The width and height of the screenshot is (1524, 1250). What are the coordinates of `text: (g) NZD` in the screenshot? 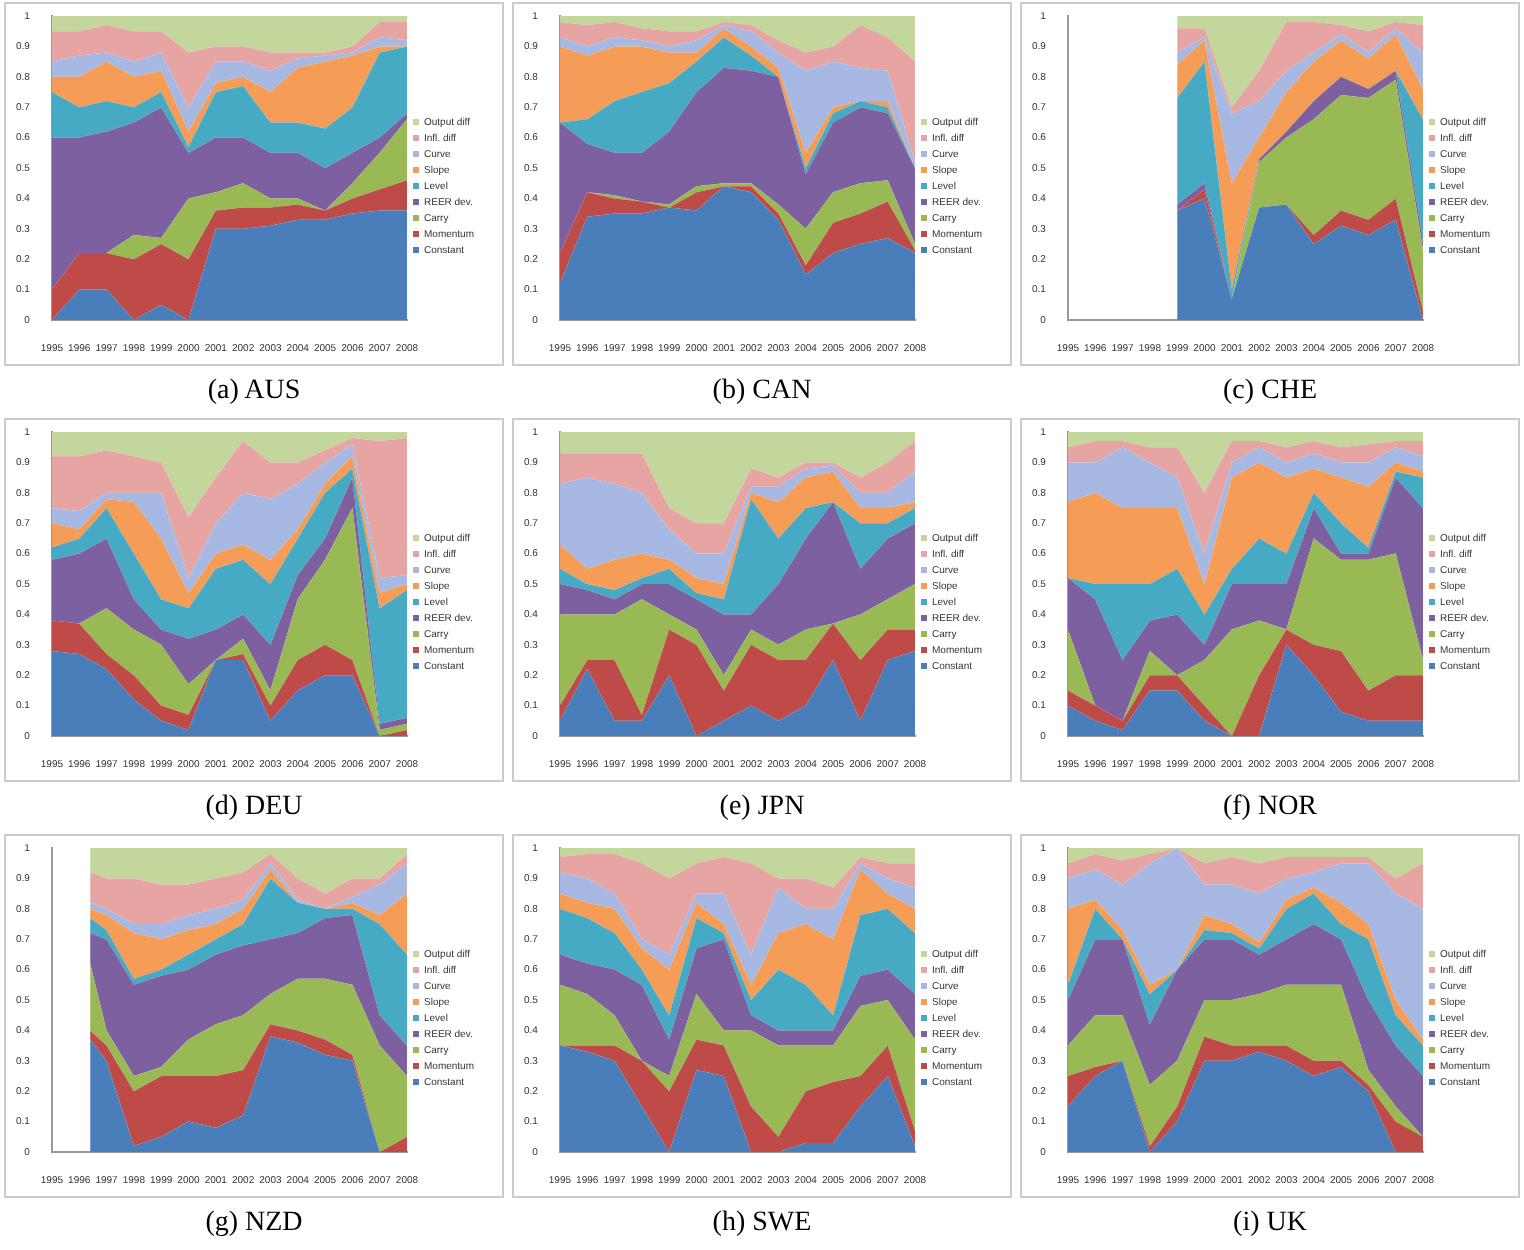 It's located at (254, 1224).